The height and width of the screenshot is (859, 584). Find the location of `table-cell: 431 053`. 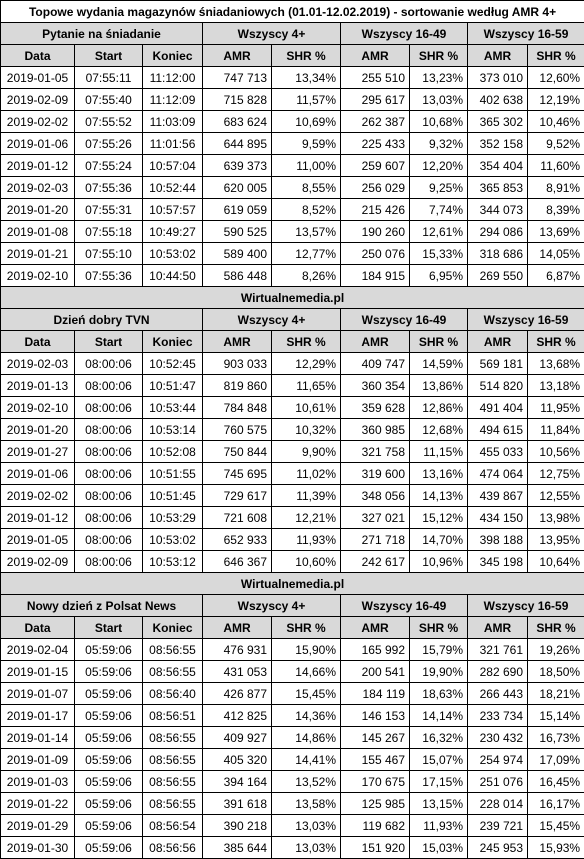

table-cell: 431 053 is located at coordinates (237, 672).